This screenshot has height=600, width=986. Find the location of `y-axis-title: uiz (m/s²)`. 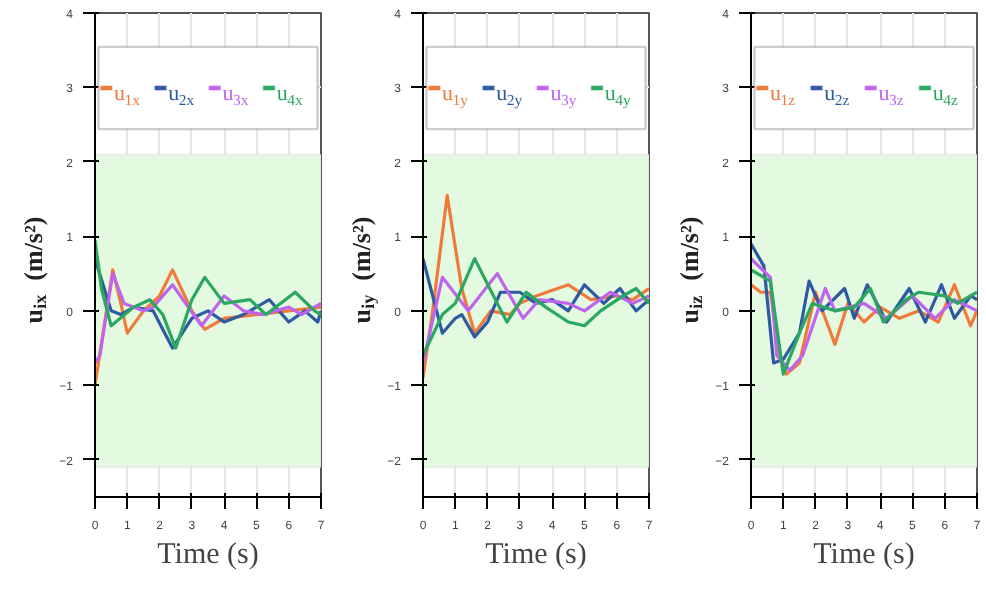

y-axis-title: uiz (m/s²) is located at coordinates (690, 270).